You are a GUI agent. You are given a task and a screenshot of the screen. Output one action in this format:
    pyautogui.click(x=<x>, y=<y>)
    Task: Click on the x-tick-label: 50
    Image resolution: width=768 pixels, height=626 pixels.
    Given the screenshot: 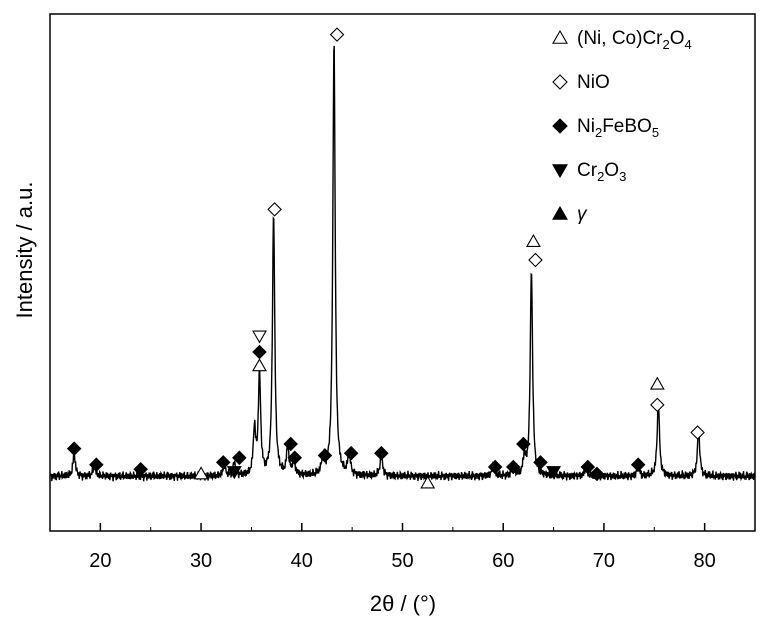 What is the action you would take?
    pyautogui.click(x=402, y=561)
    